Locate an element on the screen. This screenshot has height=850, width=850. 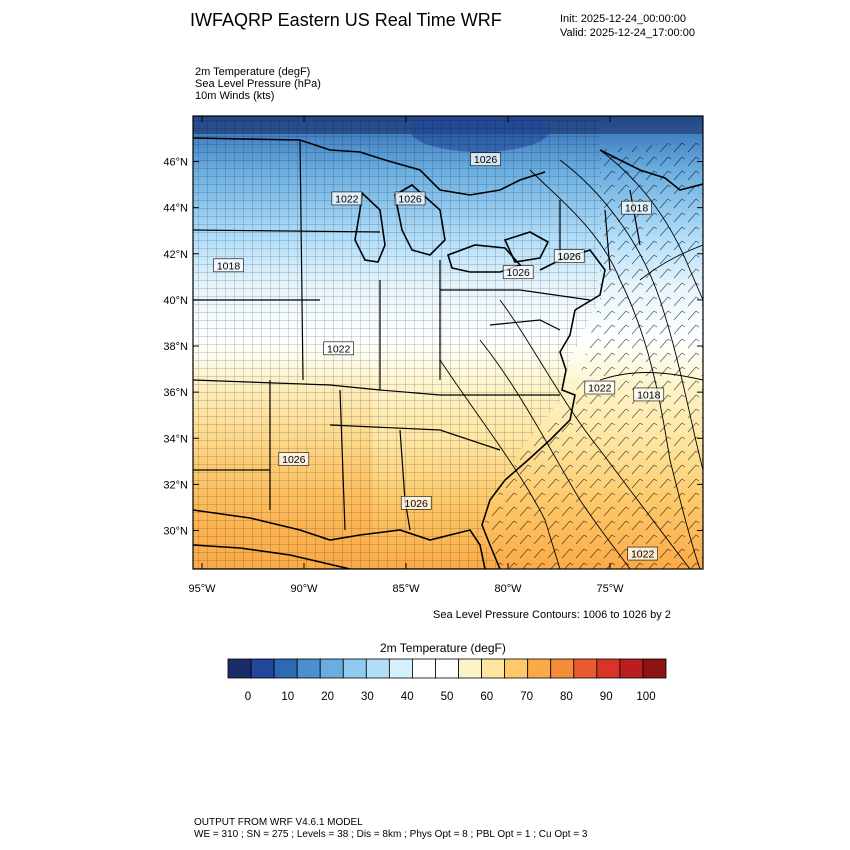
wind-barbs-ocean is located at coordinates (594, 354).